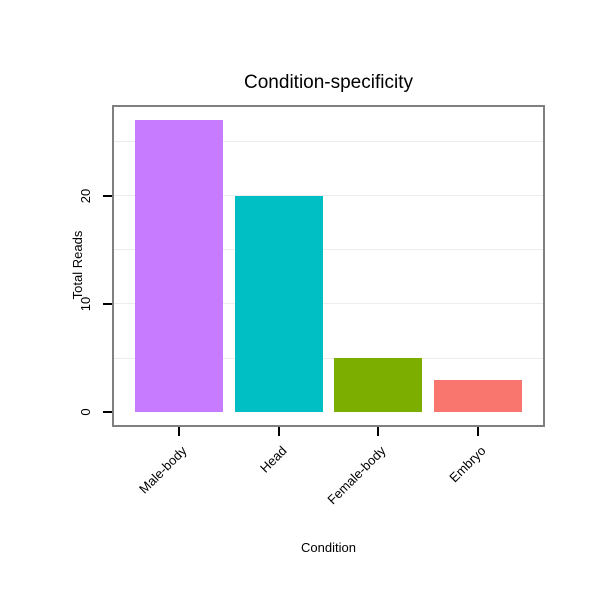 This screenshot has height=600, width=600. Describe the element at coordinates (85, 304) in the screenshot. I see `y-tick-label-10: 10` at that location.